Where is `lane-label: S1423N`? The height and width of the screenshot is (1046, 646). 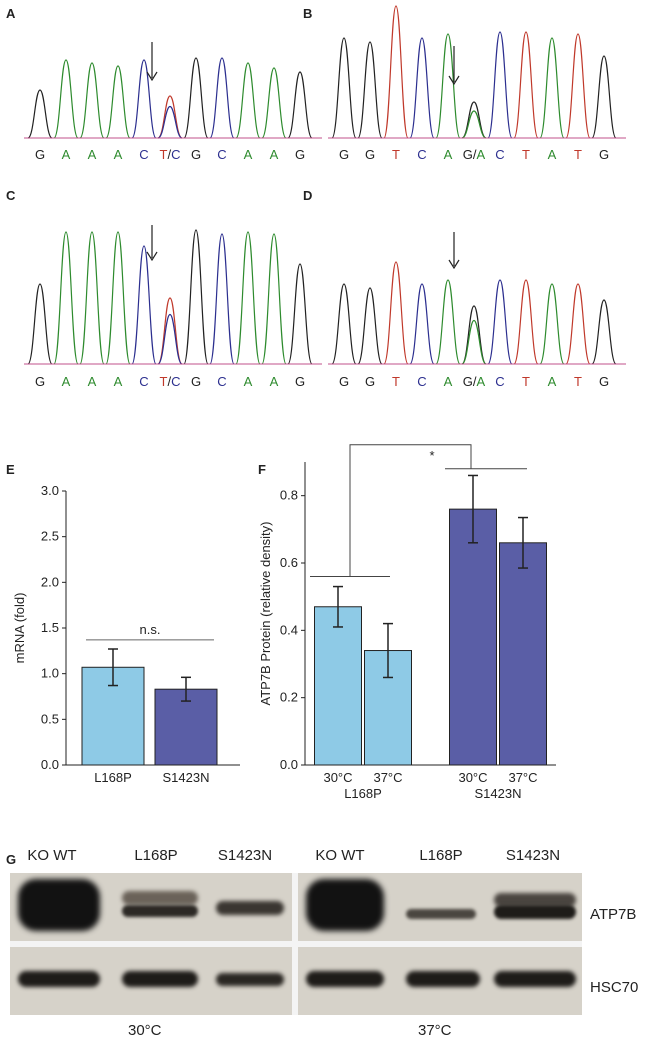
lane-label: S1423N is located at coordinates (245, 855).